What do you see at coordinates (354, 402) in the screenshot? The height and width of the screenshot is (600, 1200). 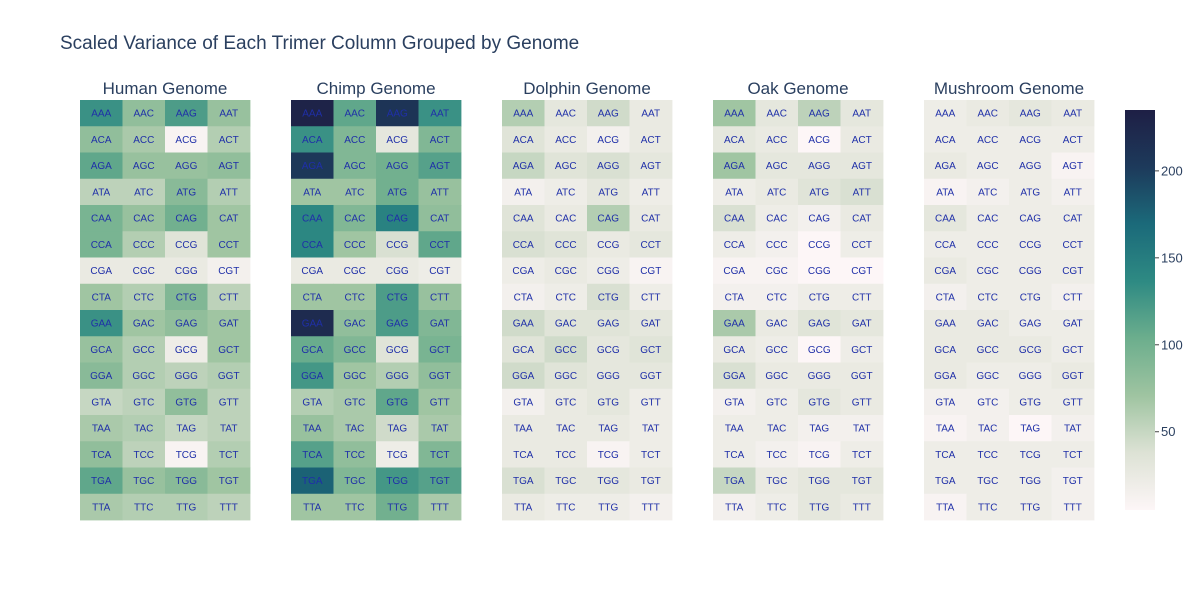 I see `cell-label: GTC` at bounding box center [354, 402].